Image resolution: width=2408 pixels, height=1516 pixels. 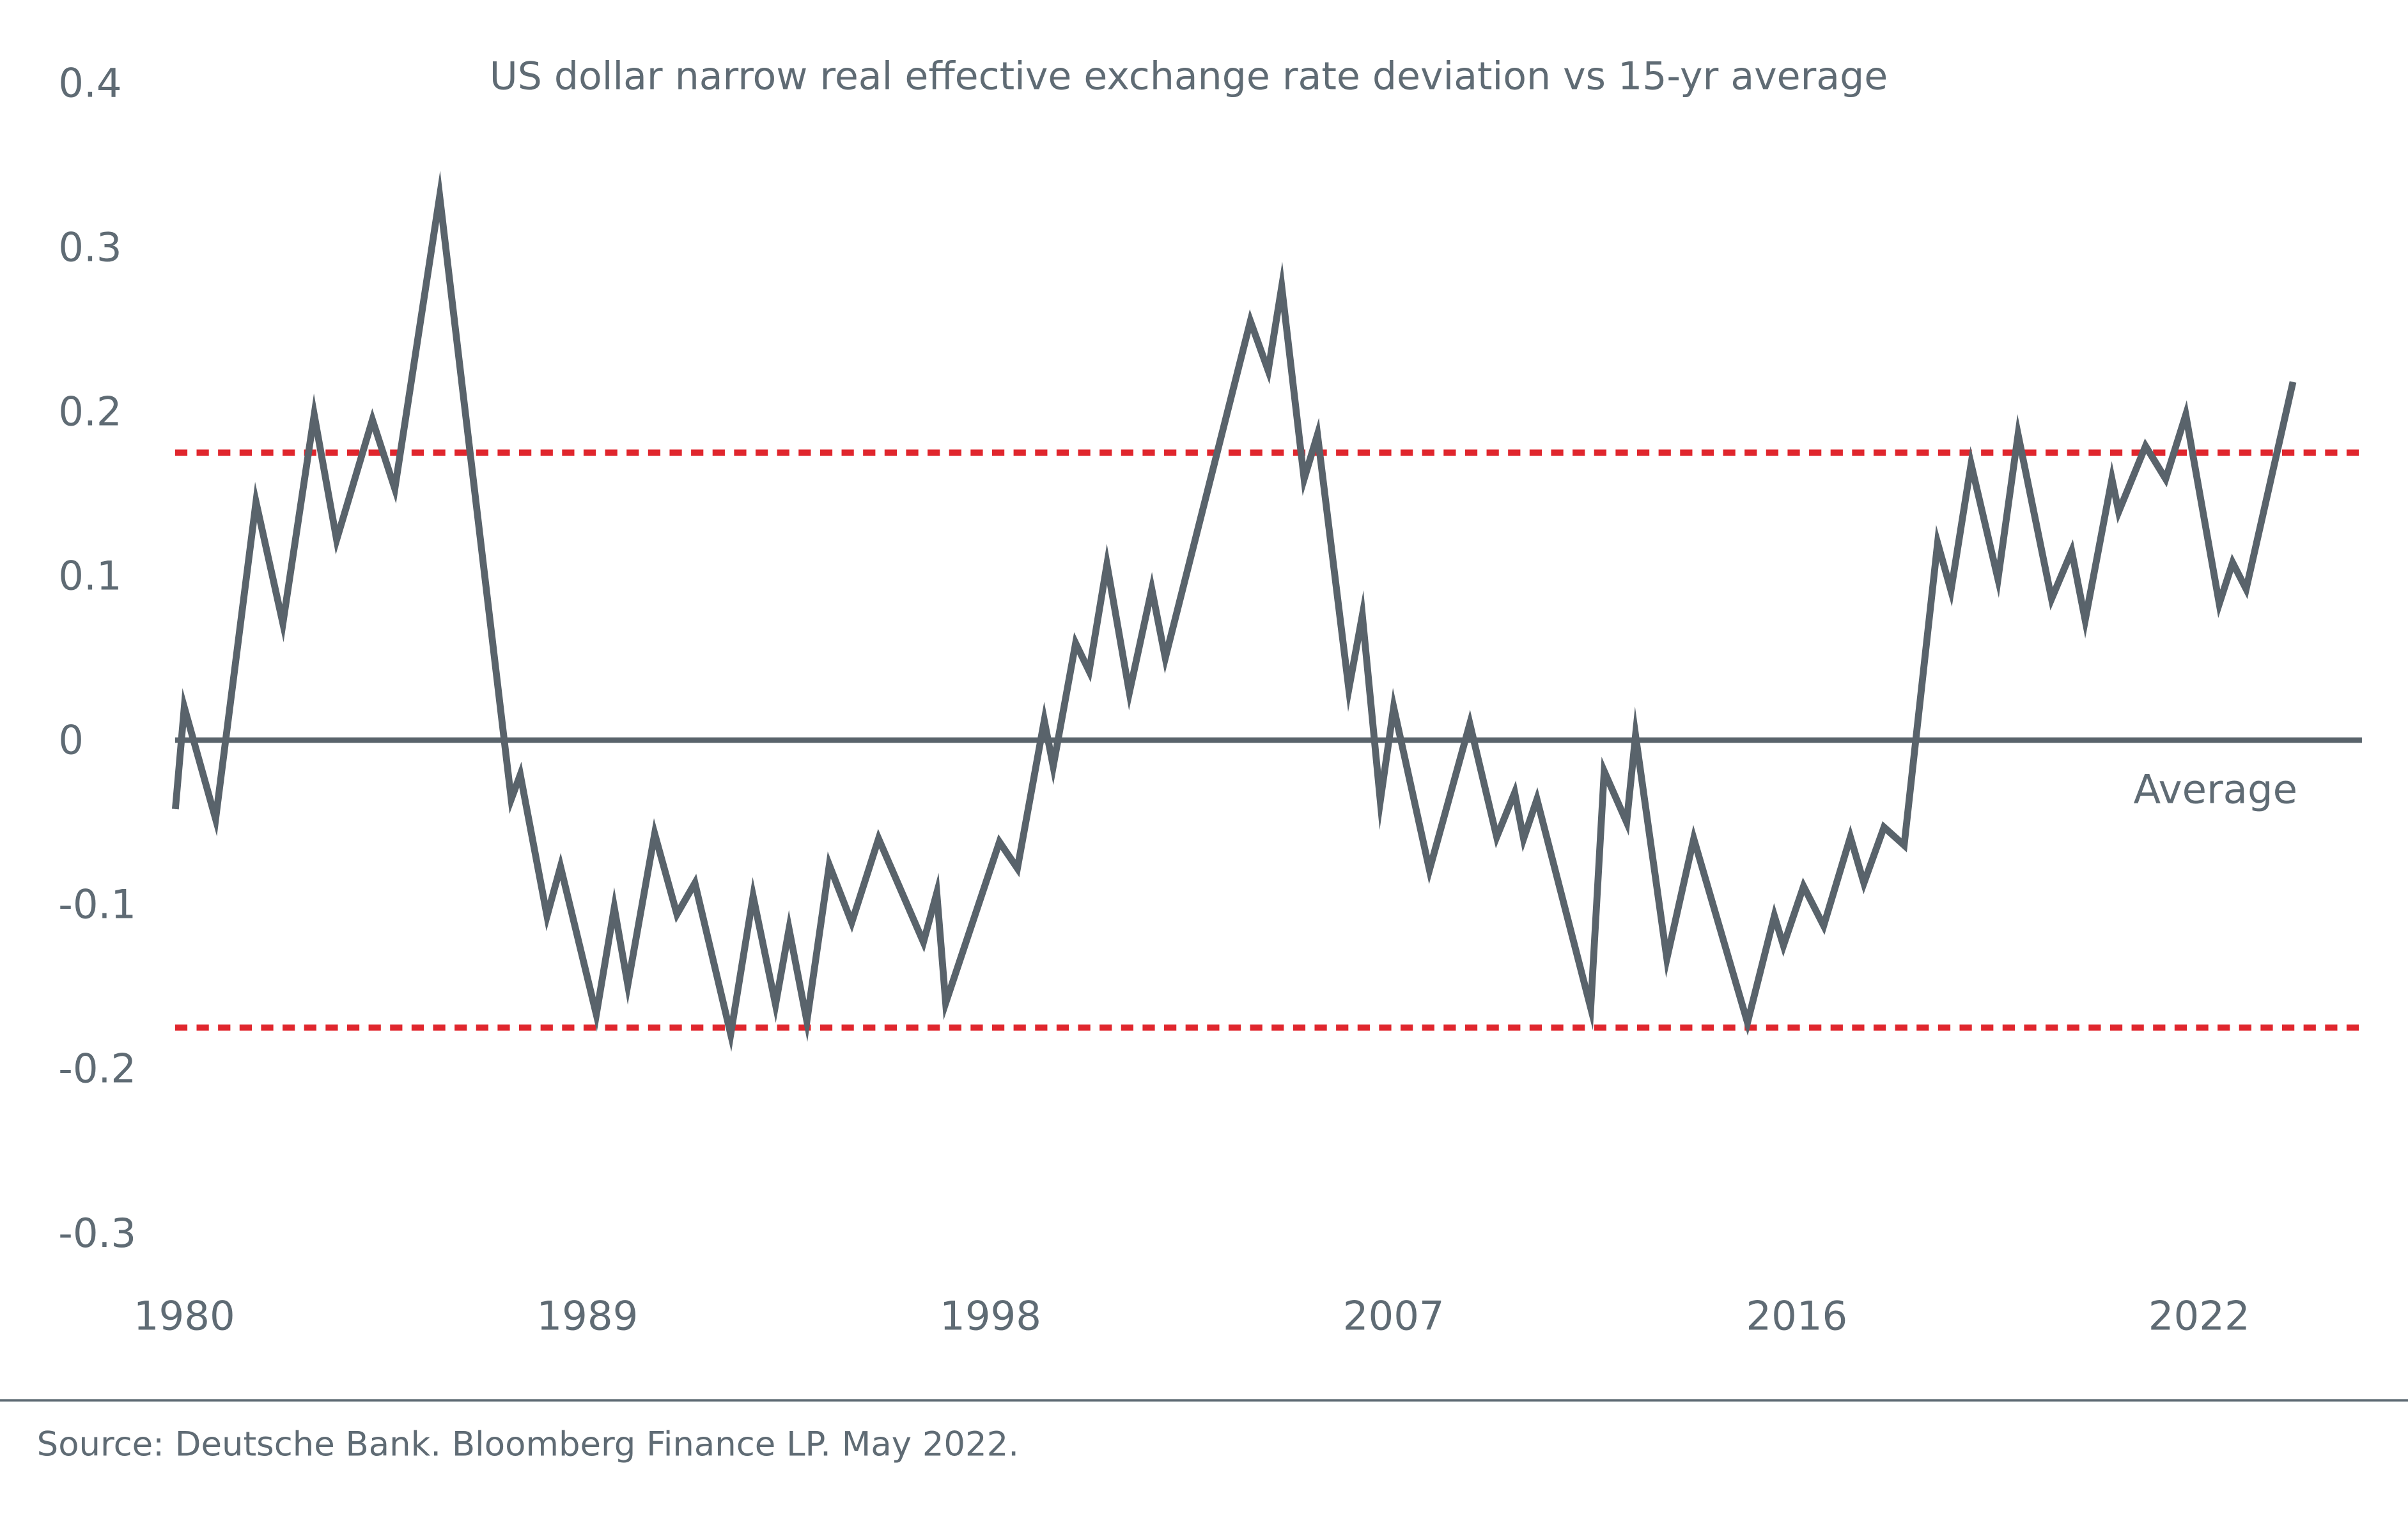 What do you see at coordinates (1192, 1316) in the screenshot?
I see `x-axis-ticks: 1980 1989 1998 2007 2016 2022` at bounding box center [1192, 1316].